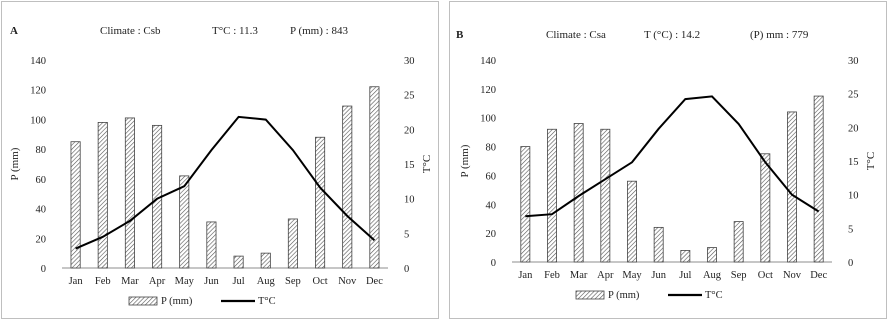 The width and height of the screenshot is (888, 325). Describe the element at coordinates (130, 31) in the screenshot. I see `header-climate: Climate : Csb` at that location.